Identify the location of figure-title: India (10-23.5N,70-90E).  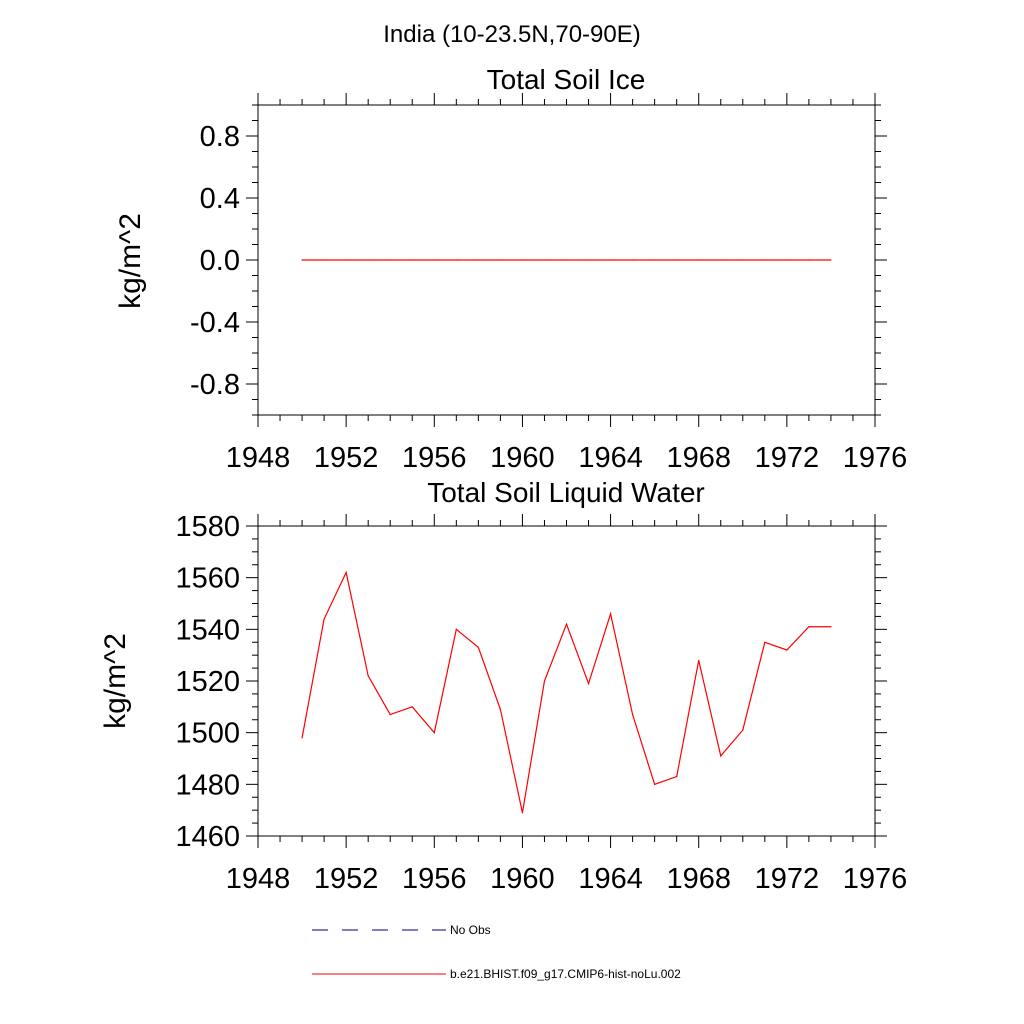
(511, 34).